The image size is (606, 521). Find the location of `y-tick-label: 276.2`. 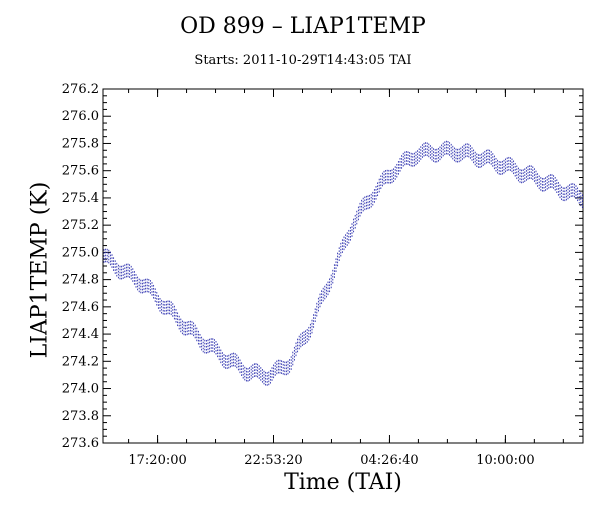

y-tick-label: 276.2 is located at coordinates (80, 89).